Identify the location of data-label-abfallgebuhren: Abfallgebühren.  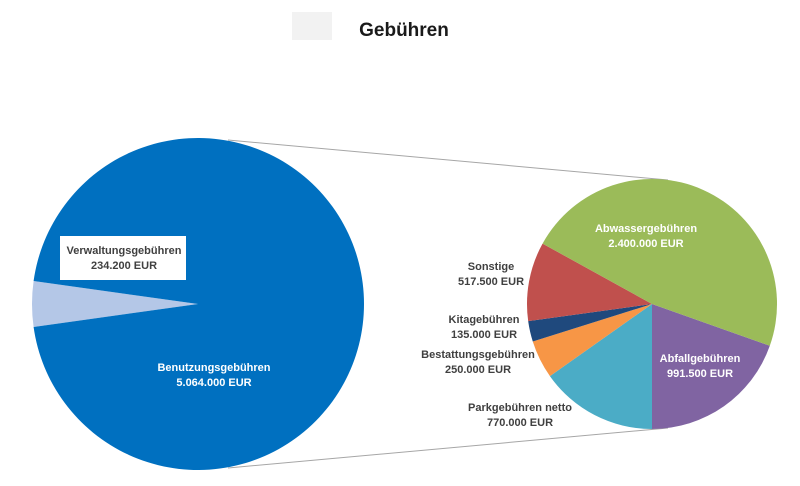
(700, 359).